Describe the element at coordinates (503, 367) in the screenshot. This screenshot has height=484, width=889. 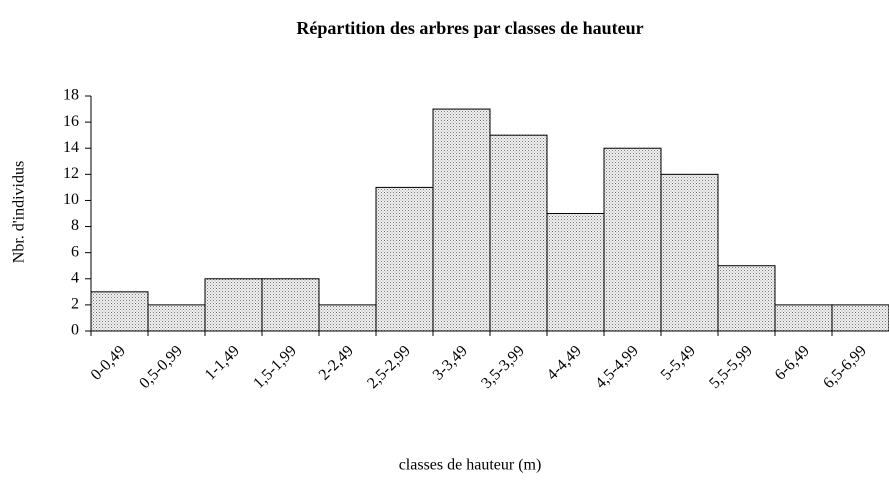
I see `x-tick-label: 3,5-3,99` at that location.